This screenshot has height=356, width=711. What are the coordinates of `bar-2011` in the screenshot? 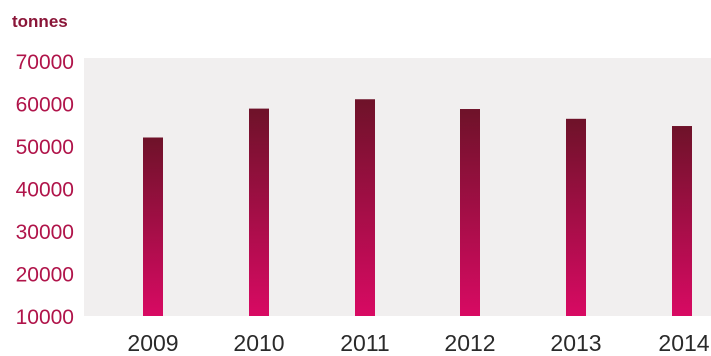 It's located at (365, 207).